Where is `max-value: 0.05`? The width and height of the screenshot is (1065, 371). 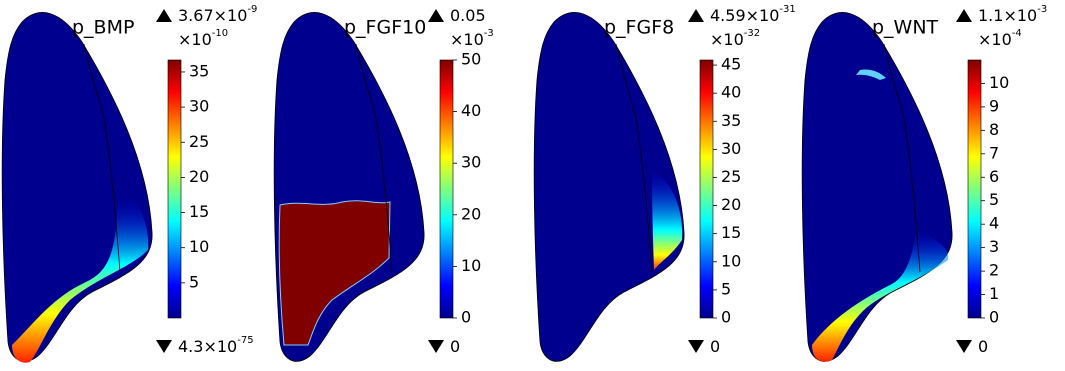
max-value: 0.05 is located at coordinates (468, 15).